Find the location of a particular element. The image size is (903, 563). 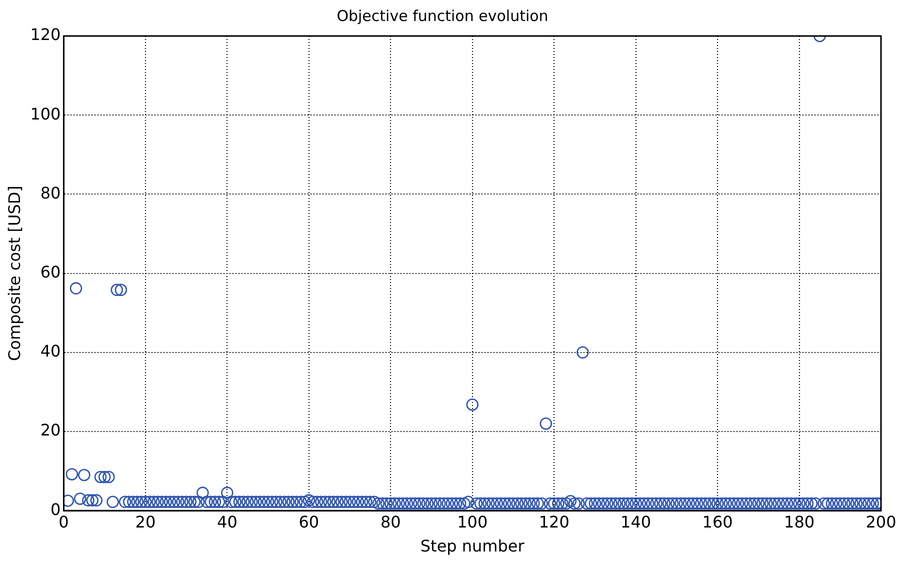

y-tick-label: 120 is located at coordinates (45, 34).